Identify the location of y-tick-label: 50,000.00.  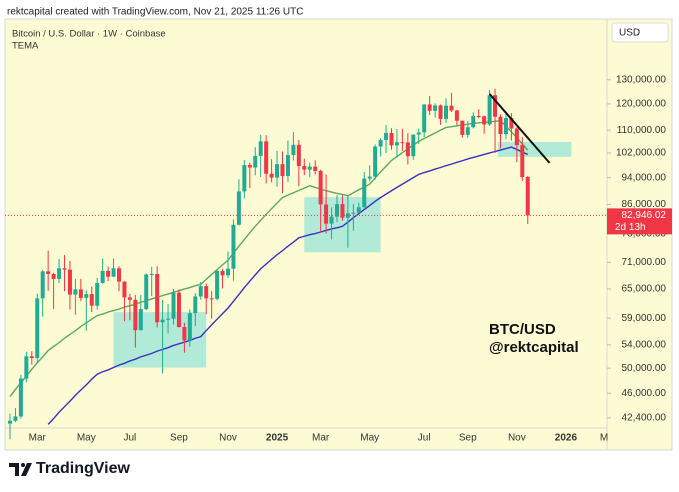
(644, 368).